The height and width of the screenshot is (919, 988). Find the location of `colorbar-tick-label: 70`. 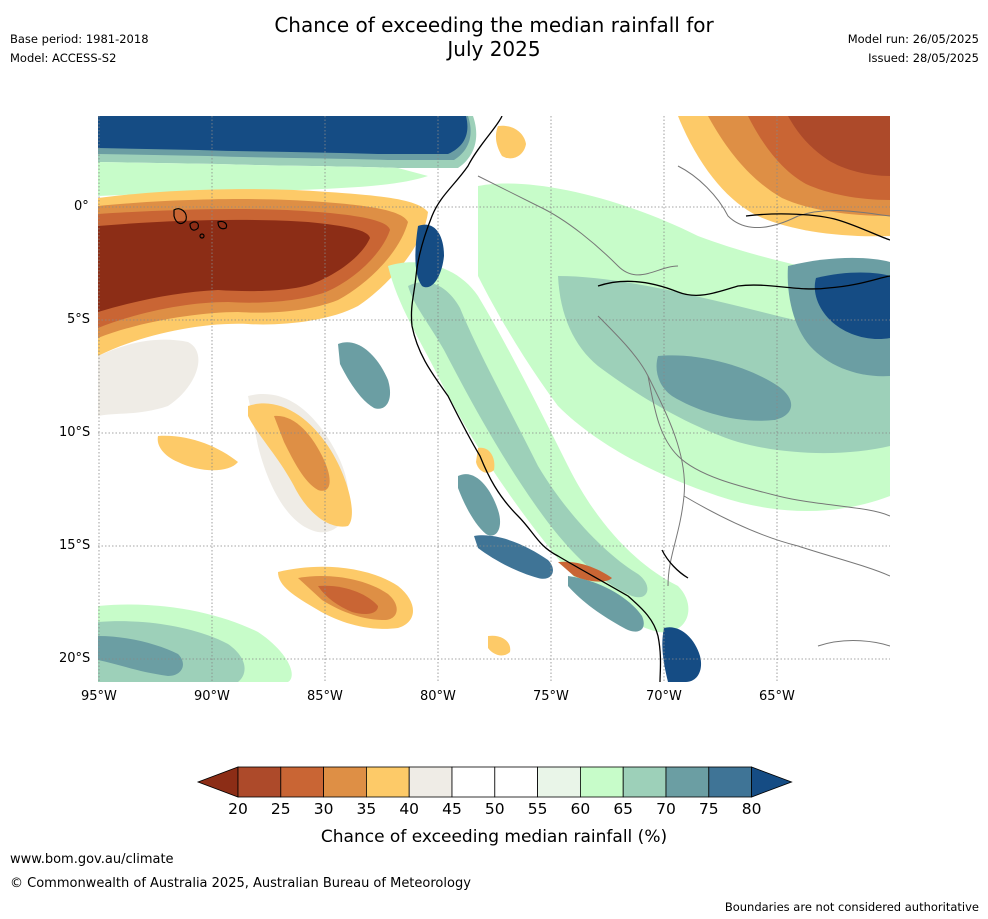

colorbar-tick-label: 70 is located at coordinates (666, 809).